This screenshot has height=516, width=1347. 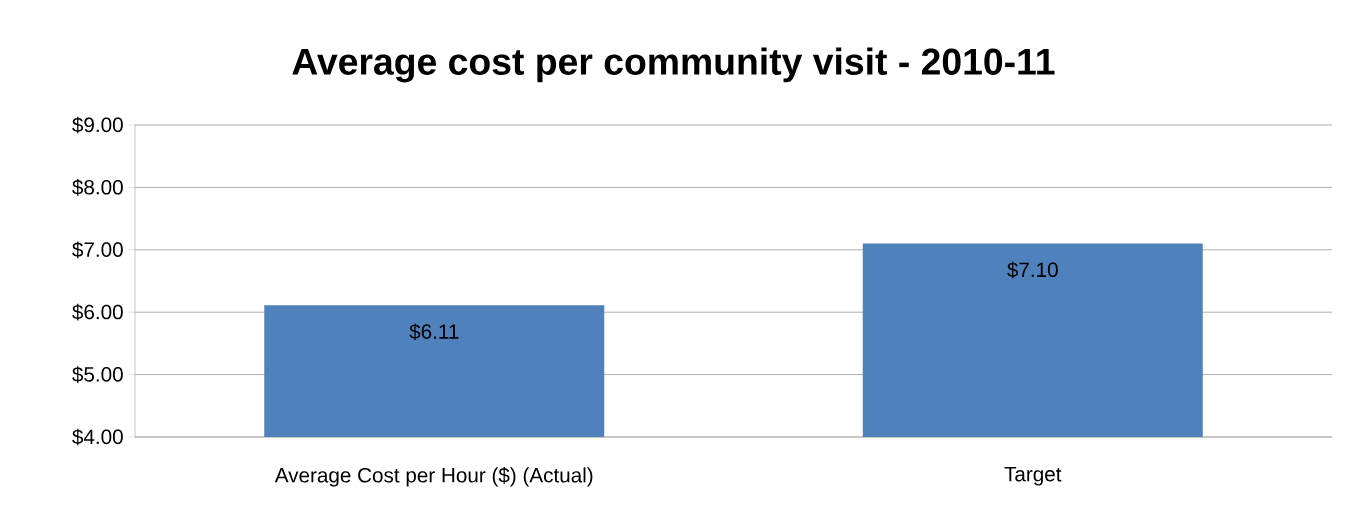 What do you see at coordinates (97, 312) in the screenshot?
I see `y-tick-label: $6.00` at bounding box center [97, 312].